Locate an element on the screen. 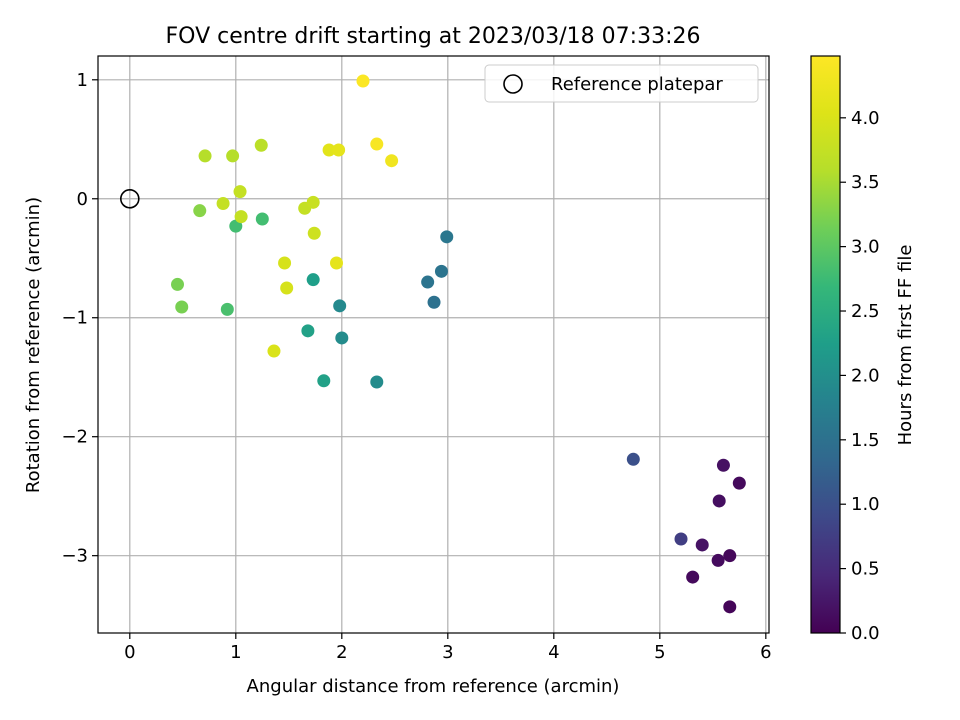  colorbar-tick-label: 3.0 is located at coordinates (865, 247).